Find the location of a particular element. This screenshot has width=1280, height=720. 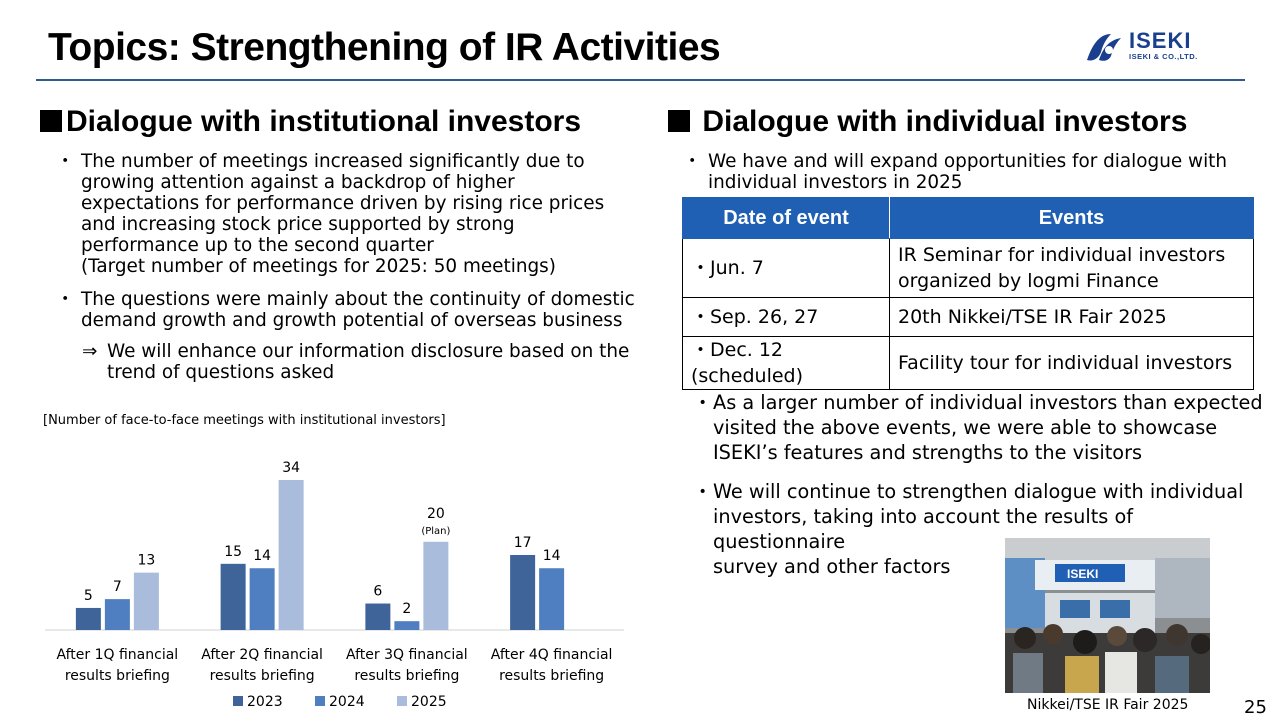

category-label: After 1Q financial is located at coordinates (118, 655).